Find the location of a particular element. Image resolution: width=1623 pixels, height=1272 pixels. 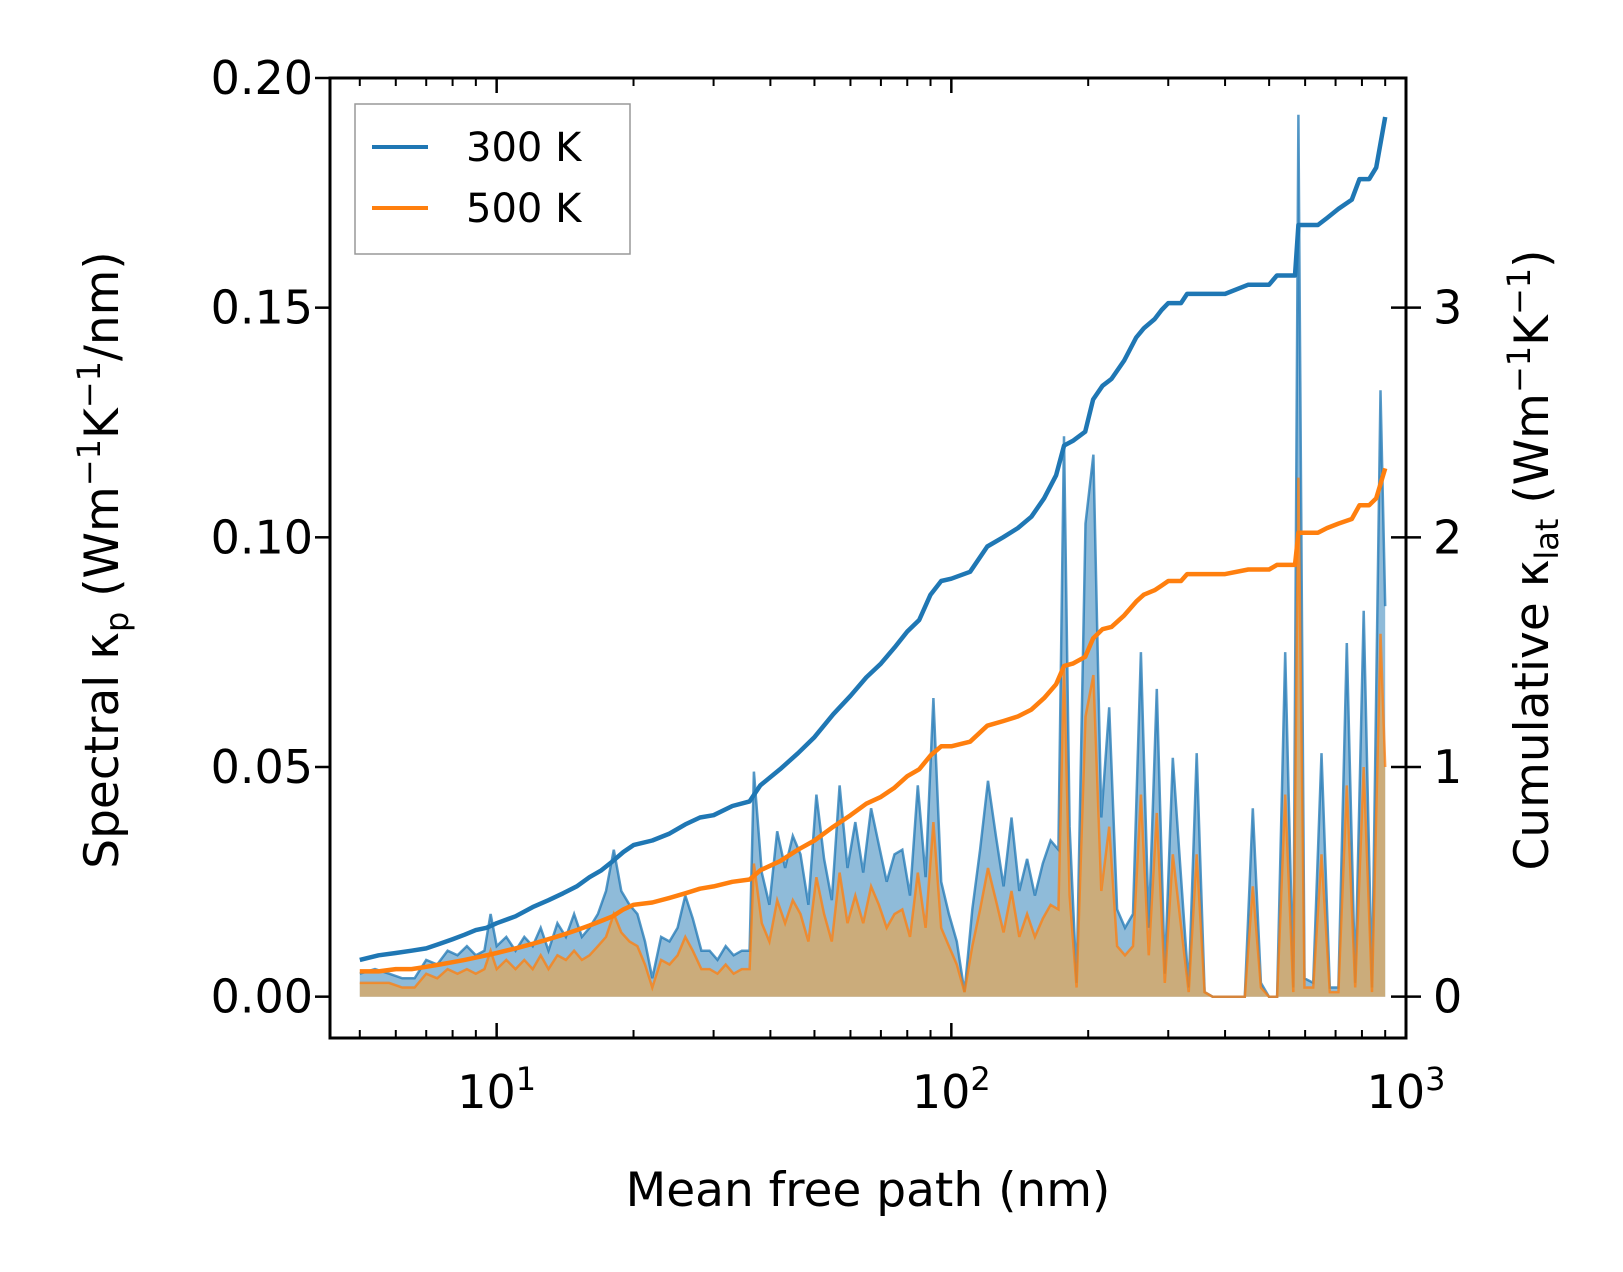

legend-box is located at coordinates (492, 179).